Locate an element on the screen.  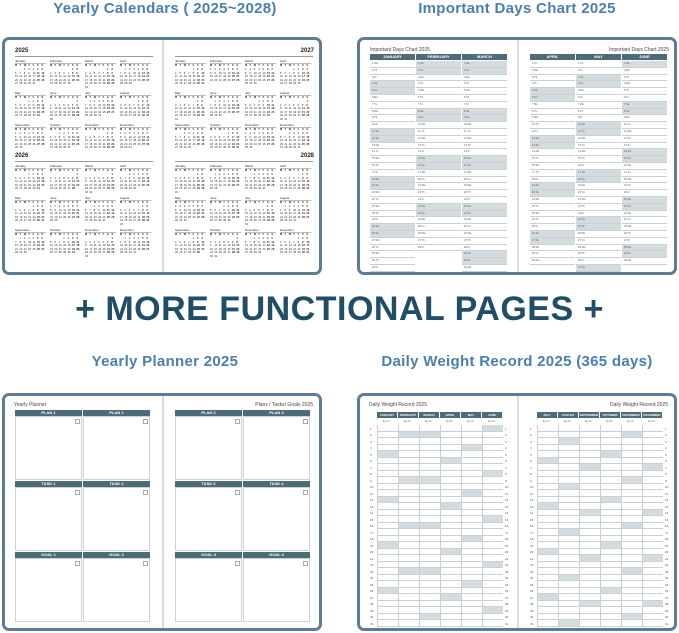
day: 11 is located at coordinates (121, 109).